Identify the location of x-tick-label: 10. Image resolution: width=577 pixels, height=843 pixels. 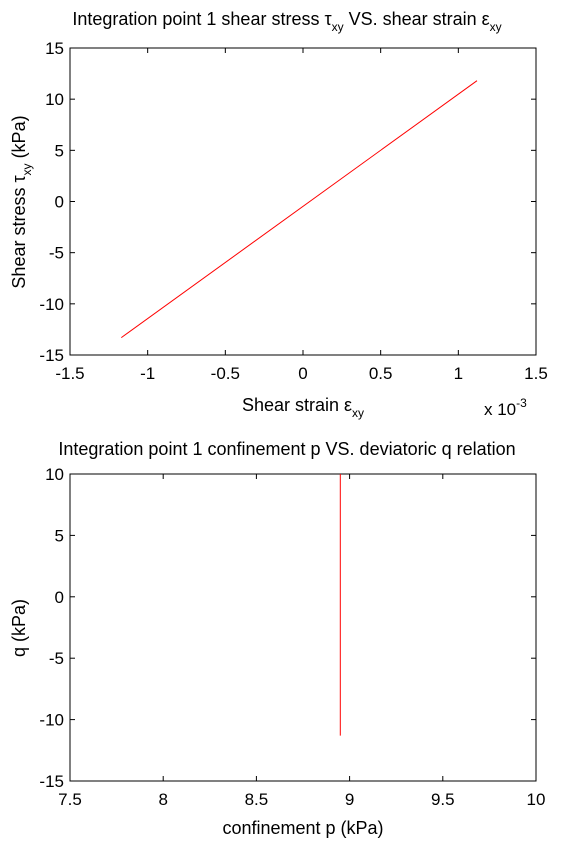
(536, 799).